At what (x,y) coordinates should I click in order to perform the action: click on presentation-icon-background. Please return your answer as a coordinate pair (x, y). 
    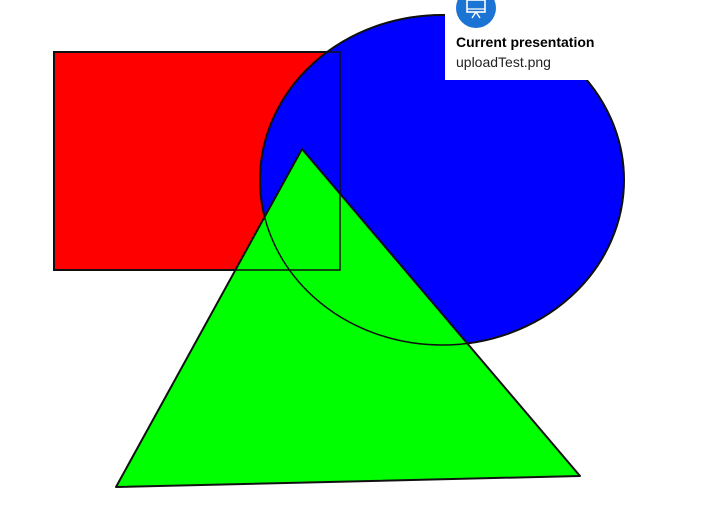
    Looking at the image, I should click on (476, 14).